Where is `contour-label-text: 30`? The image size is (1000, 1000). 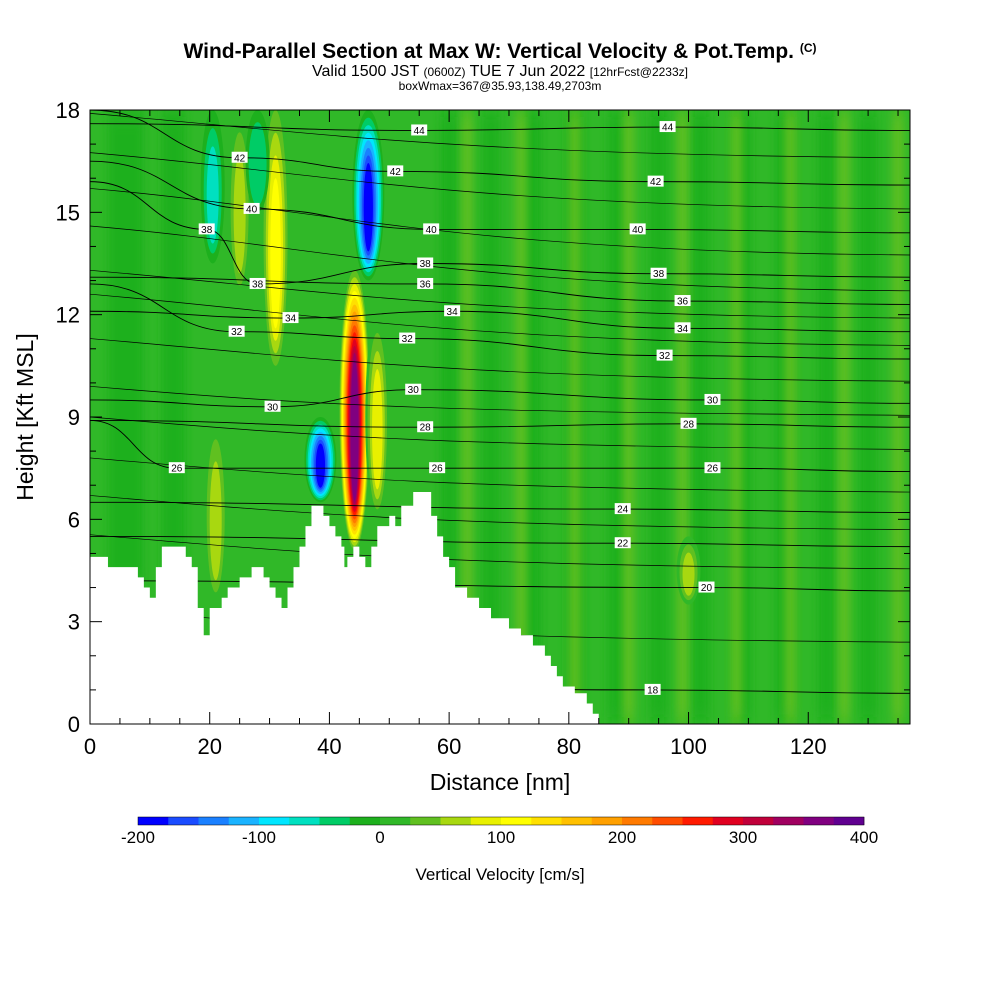 contour-label-text: 30 is located at coordinates (273, 407).